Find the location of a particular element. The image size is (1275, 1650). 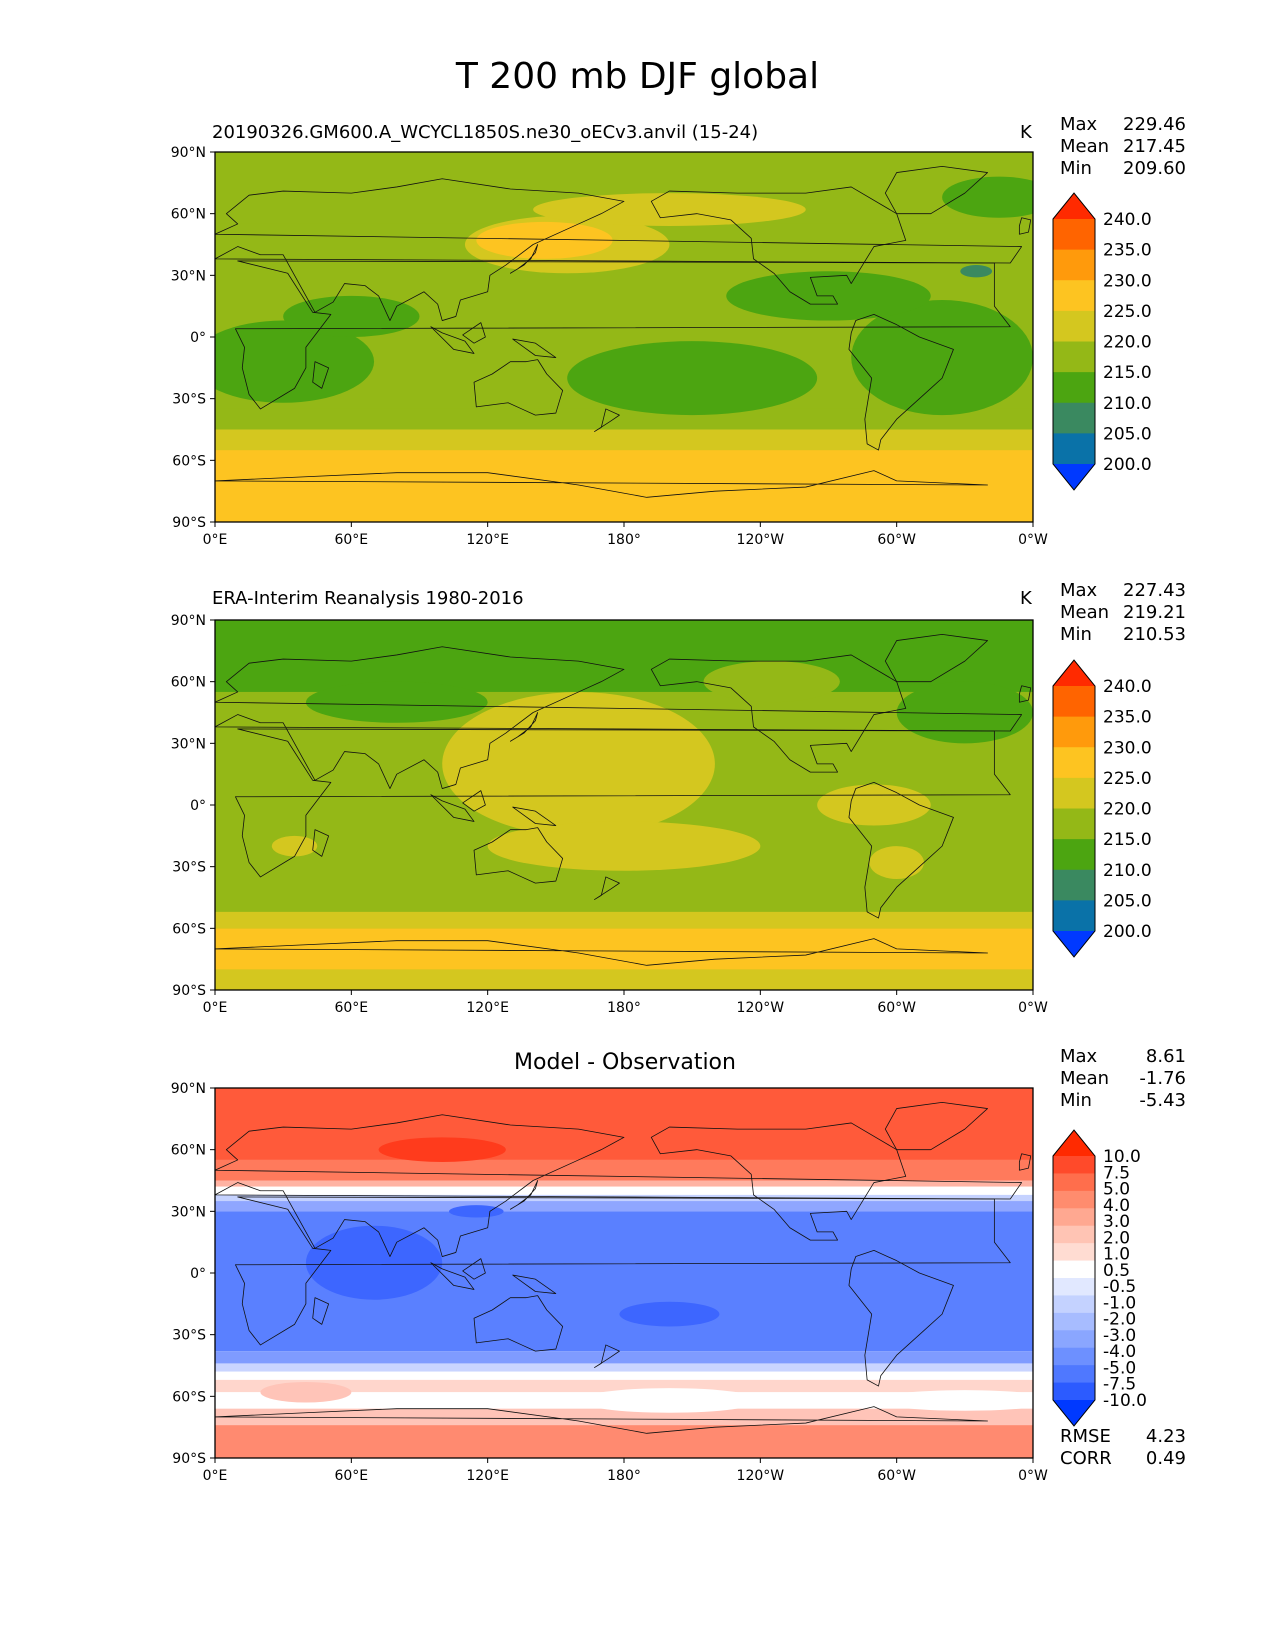

y-tick-label: 90°N is located at coordinates (188, 621).